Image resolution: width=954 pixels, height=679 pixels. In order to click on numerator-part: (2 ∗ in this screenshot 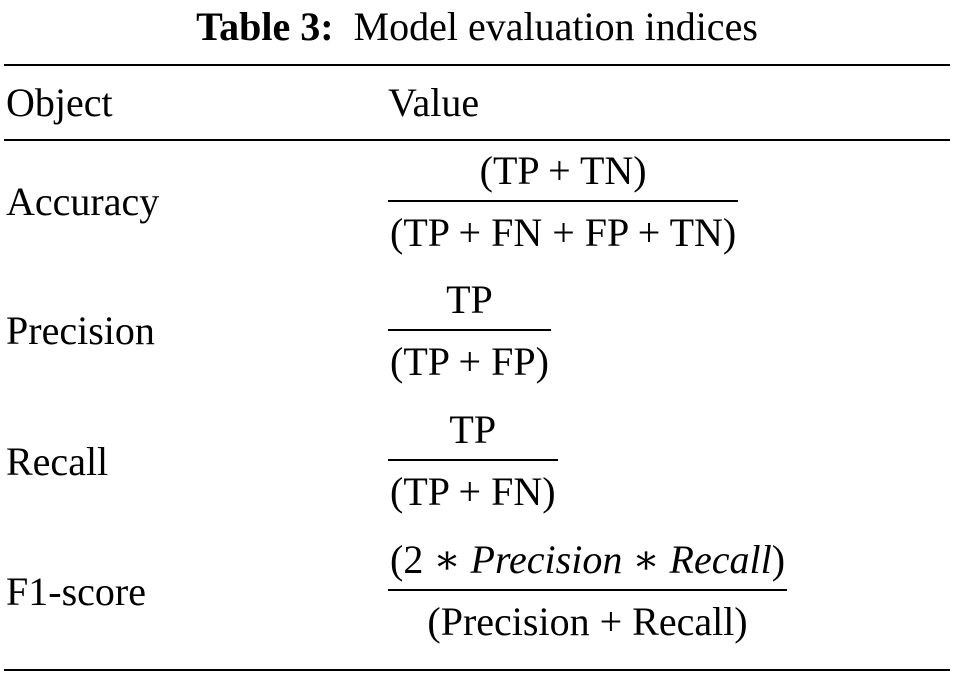, I will do `click(430, 559)`.